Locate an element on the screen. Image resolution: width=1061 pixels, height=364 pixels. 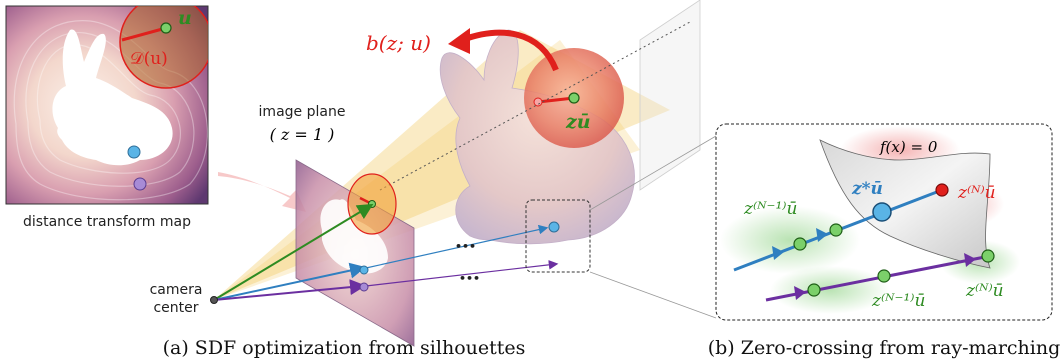
bunny-silhouette is located at coordinates (112, 97).